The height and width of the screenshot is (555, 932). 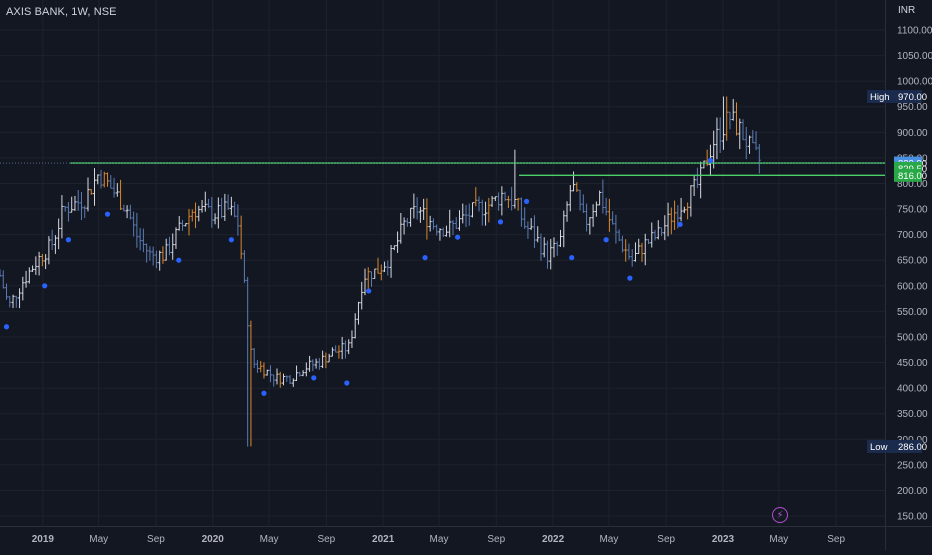 I want to click on y-tick-label: 650.00, so click(x=912, y=261).